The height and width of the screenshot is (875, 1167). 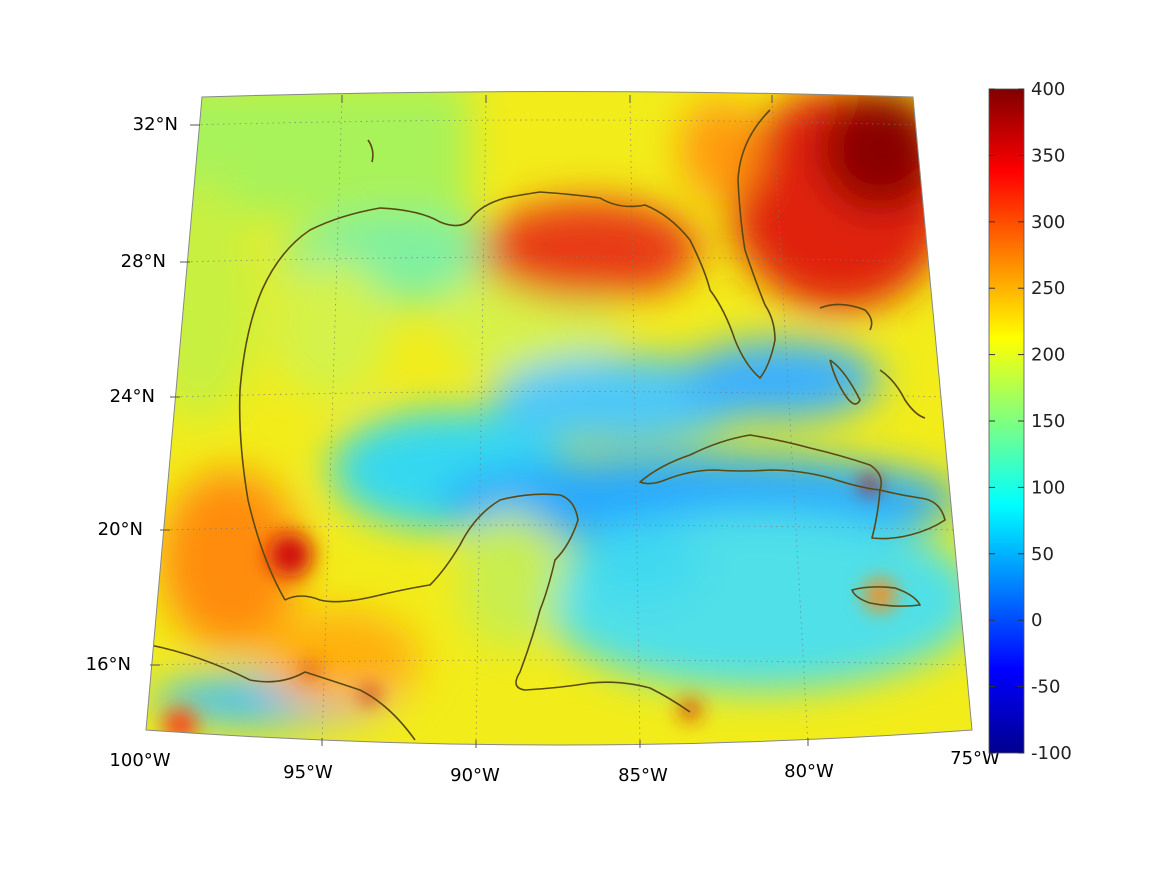 I want to click on lat-label-20: 20°N, so click(x=120, y=529).